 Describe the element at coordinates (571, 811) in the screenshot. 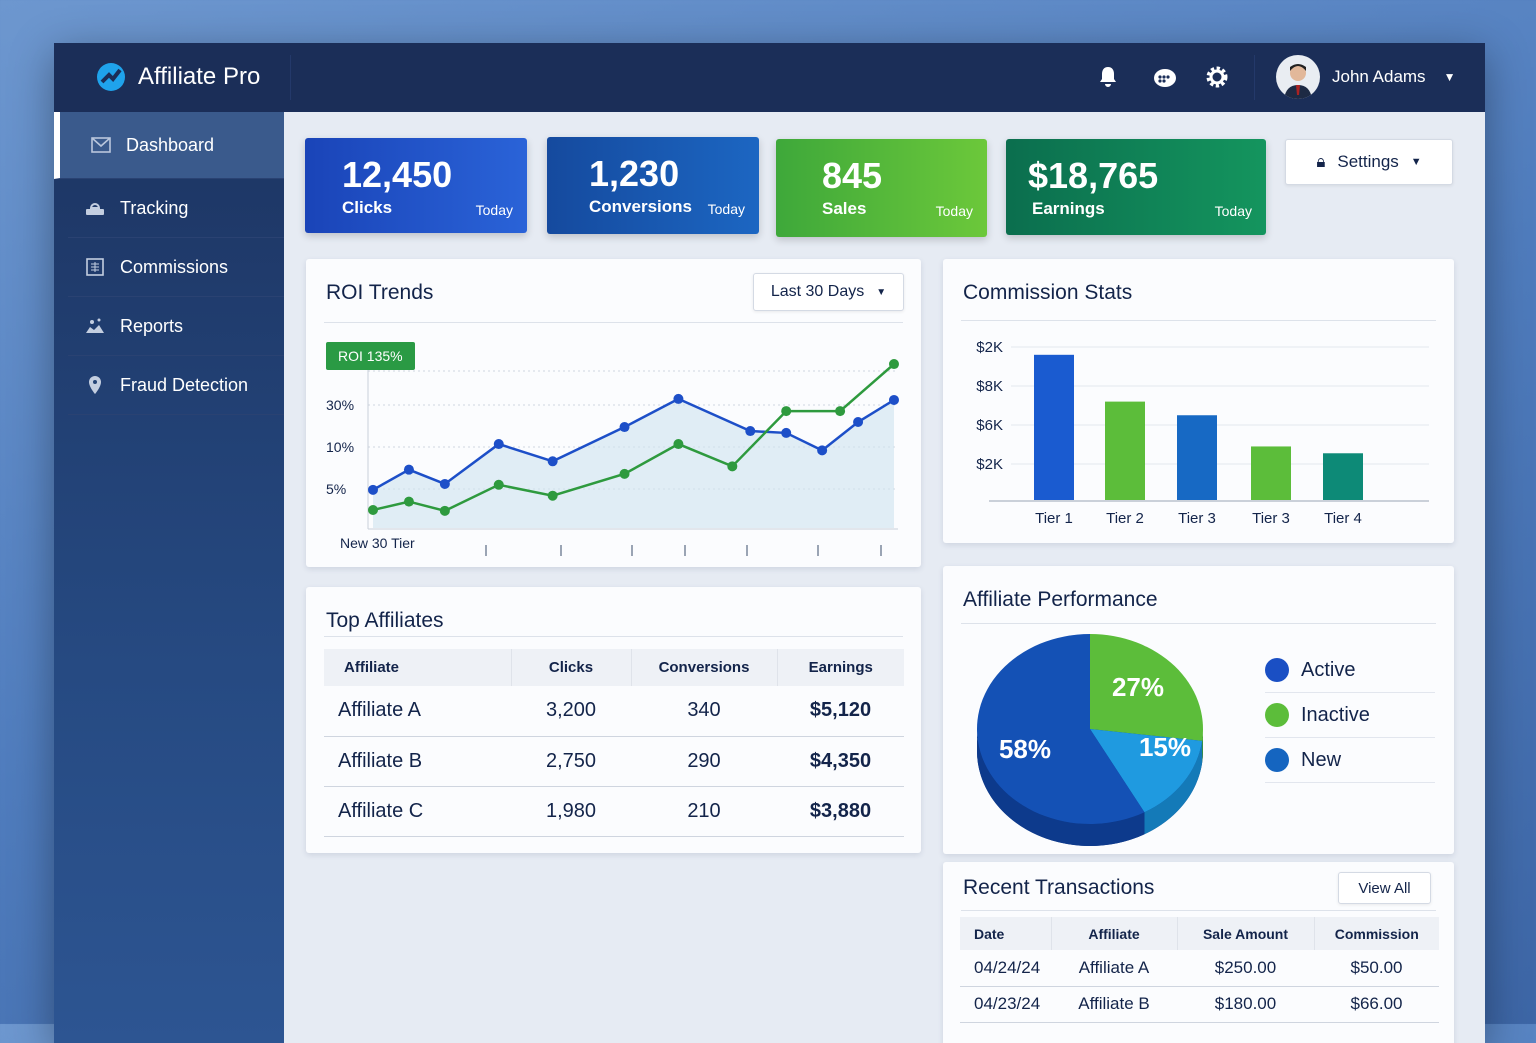

I see `table-cell: 1,980` at that location.